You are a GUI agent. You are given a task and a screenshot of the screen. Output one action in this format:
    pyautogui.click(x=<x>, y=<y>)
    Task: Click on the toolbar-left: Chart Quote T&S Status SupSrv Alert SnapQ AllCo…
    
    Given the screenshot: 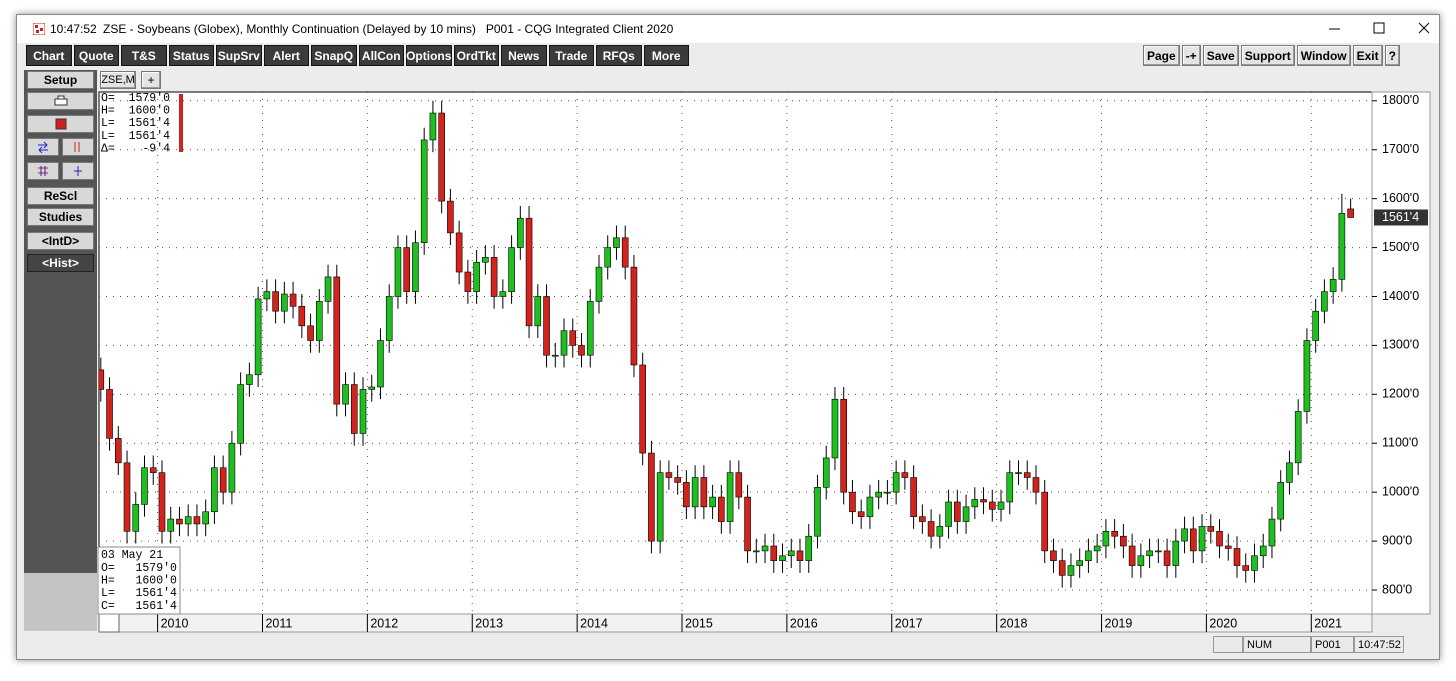 What is the action you would take?
    pyautogui.click(x=357, y=55)
    